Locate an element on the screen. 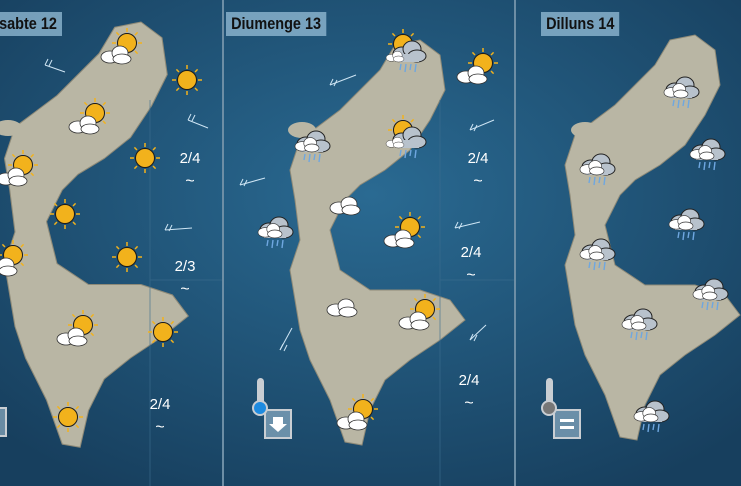 This screenshot has width=741, height=486. day-label: sabte 12 is located at coordinates (31, 24).